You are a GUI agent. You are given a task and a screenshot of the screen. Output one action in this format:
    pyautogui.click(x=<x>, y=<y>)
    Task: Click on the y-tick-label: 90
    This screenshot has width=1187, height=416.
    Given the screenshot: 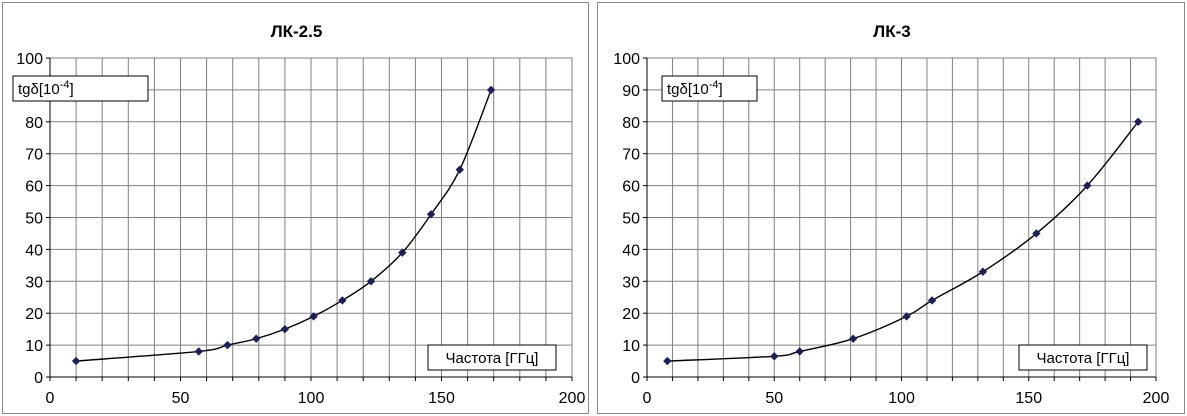 What is the action you would take?
    pyautogui.click(x=631, y=91)
    